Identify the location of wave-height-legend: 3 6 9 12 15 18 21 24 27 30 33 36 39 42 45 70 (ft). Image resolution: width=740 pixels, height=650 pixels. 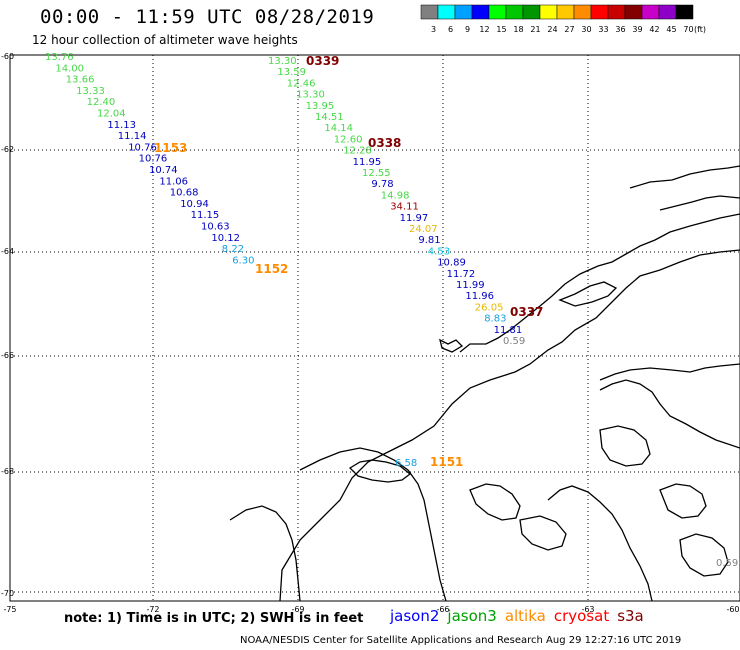
(578, 21).